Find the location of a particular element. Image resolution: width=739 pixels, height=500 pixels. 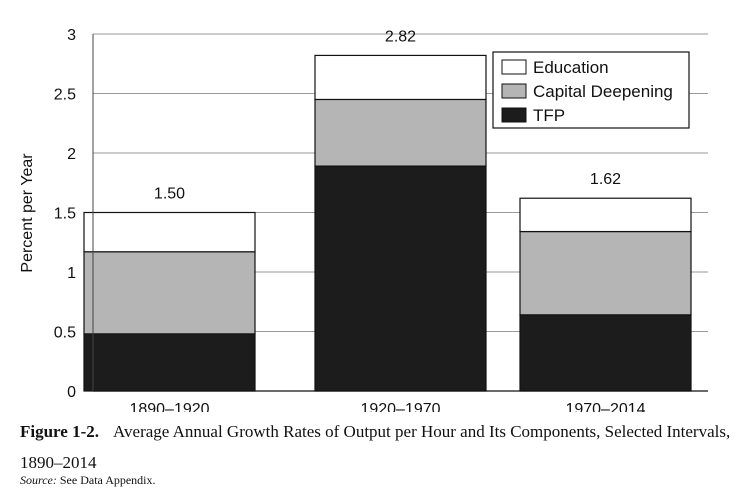

x-tick-labels: 1890–1920 1920–1970 1970–2014 is located at coordinates (387, 406).